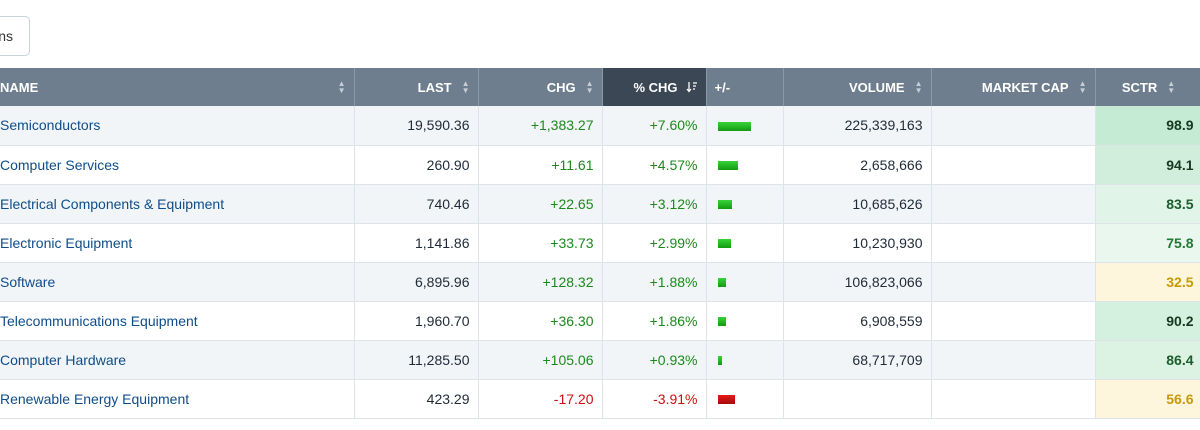 This screenshot has height=430, width=1200. I want to click on cell-pct-chg: +4.57%, so click(654, 165).